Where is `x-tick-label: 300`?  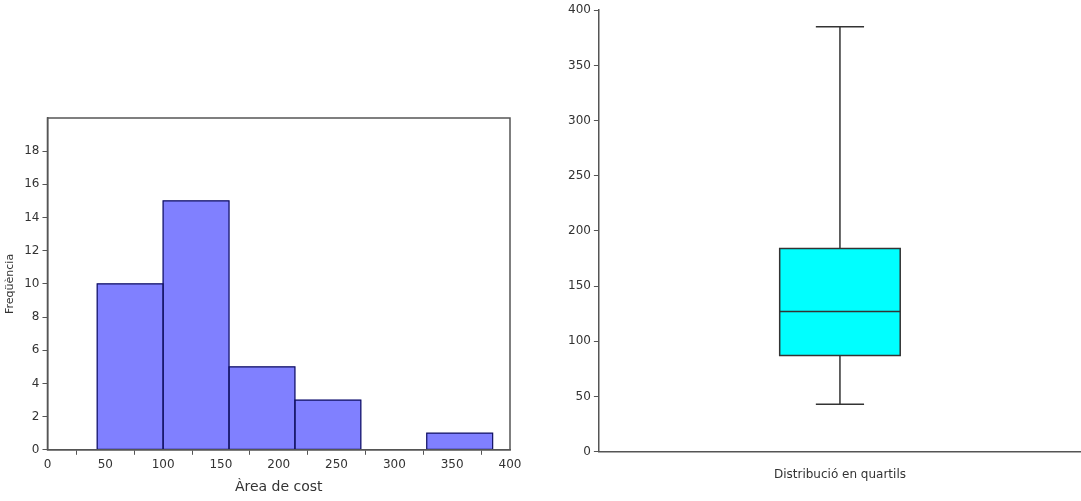 x-tick-label: 300 is located at coordinates (394, 464).